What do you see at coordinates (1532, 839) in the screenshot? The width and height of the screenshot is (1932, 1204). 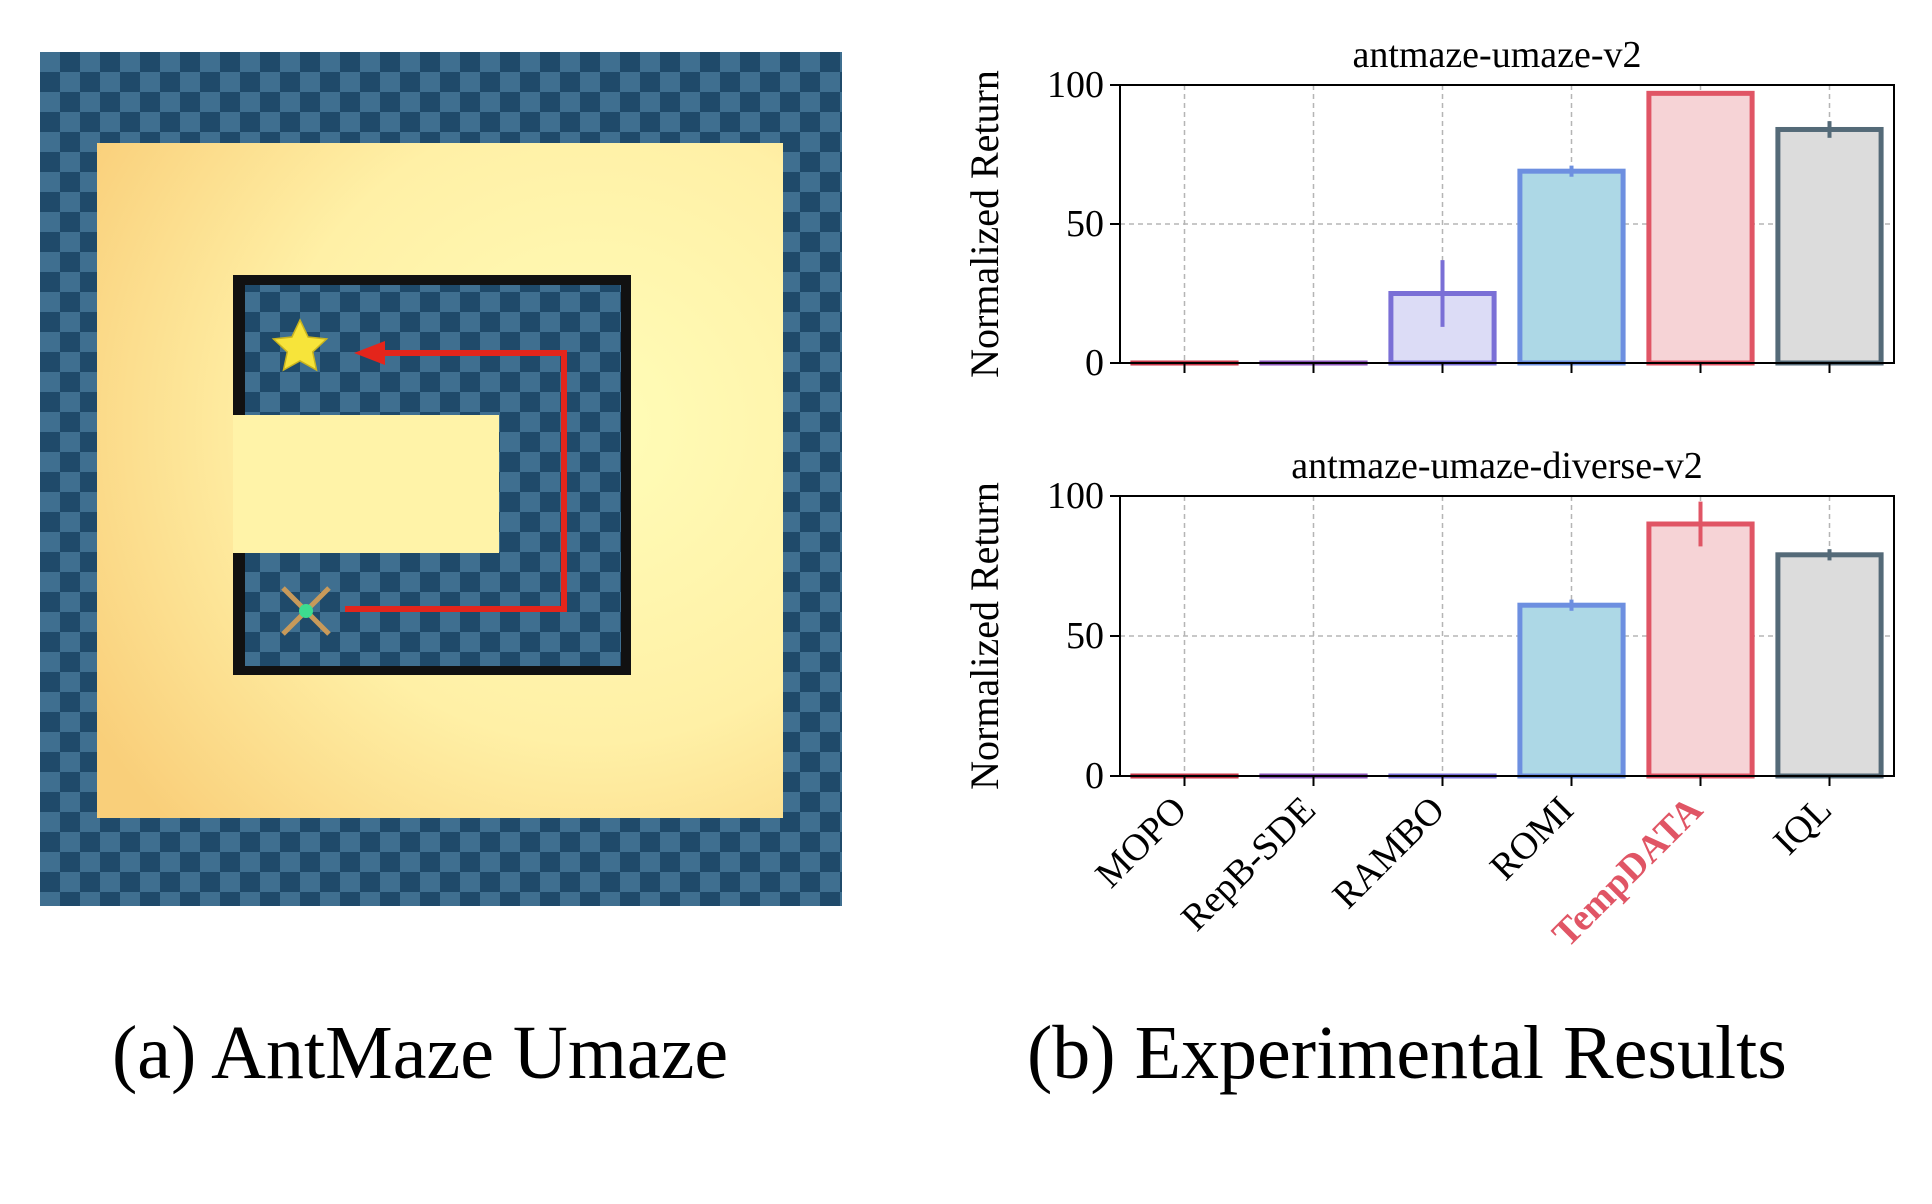 I see `x-tick-label-romi: ROMI` at bounding box center [1532, 839].